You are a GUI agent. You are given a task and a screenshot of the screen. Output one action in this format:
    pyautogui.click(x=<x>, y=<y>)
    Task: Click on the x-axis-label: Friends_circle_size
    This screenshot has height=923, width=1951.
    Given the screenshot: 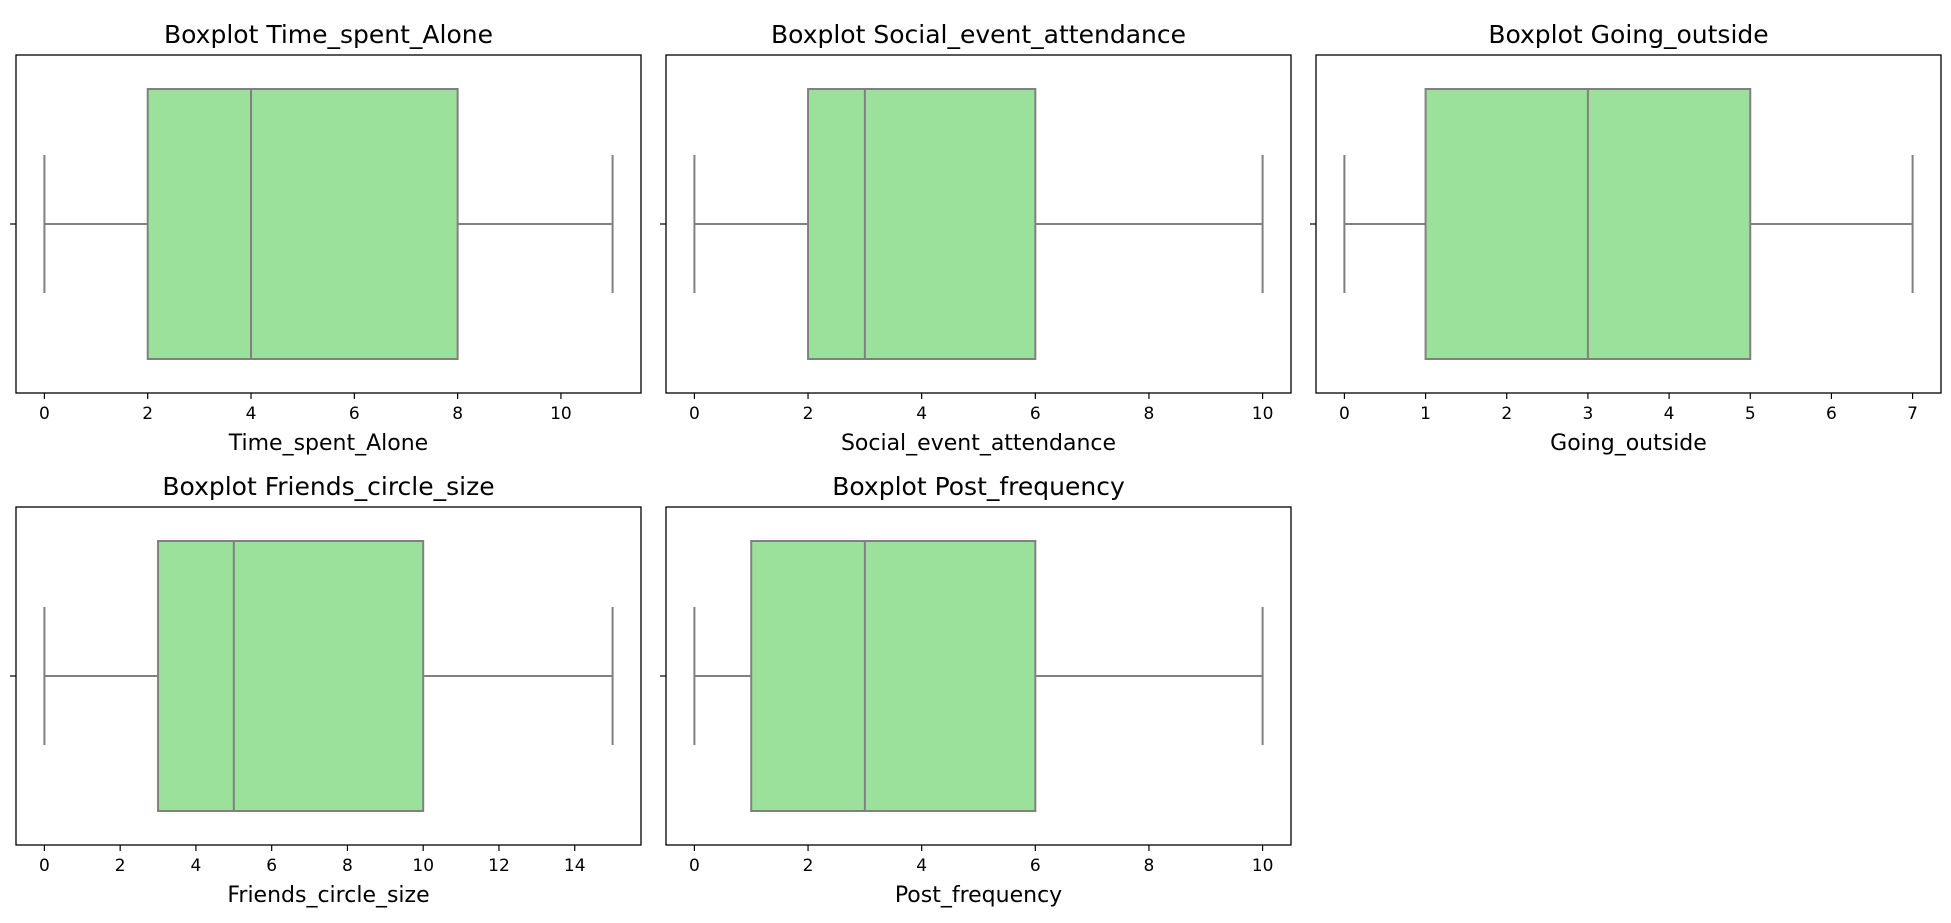 What is the action you would take?
    pyautogui.click(x=328, y=895)
    